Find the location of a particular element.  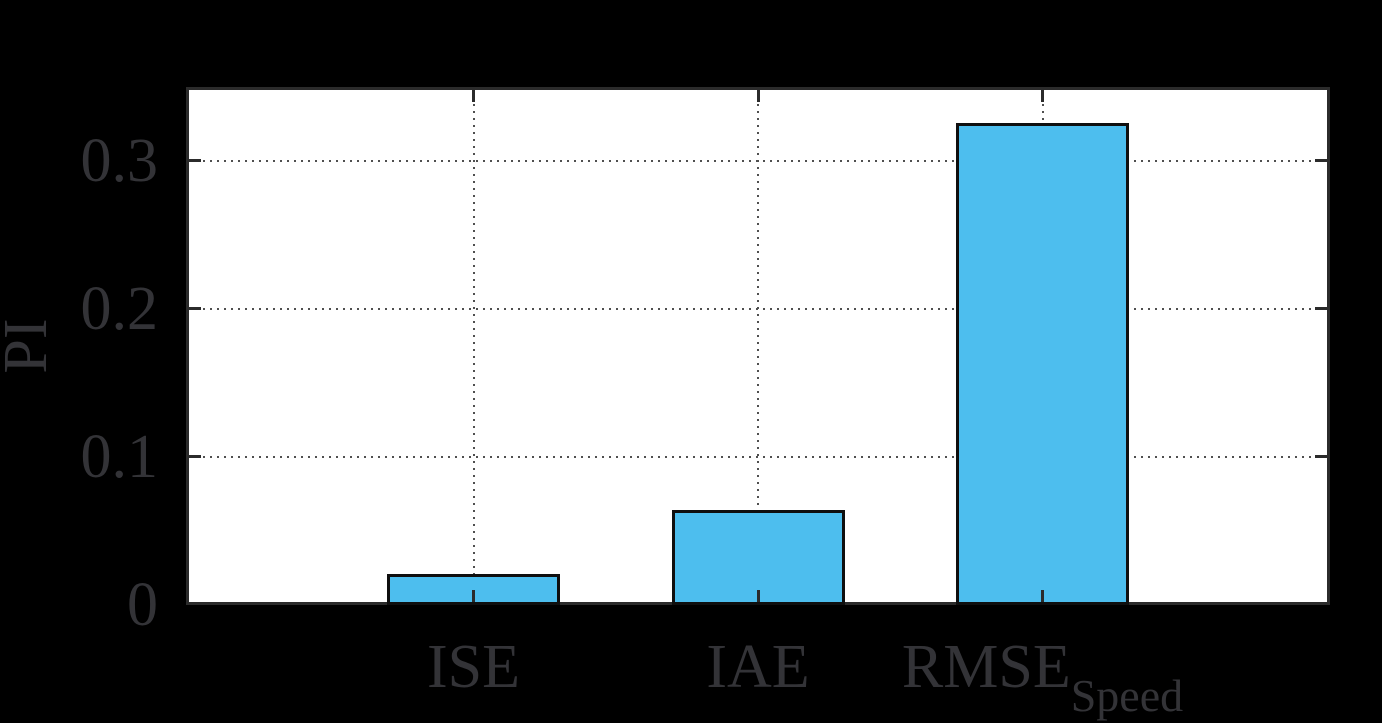

bar-ise is located at coordinates (473, 589).